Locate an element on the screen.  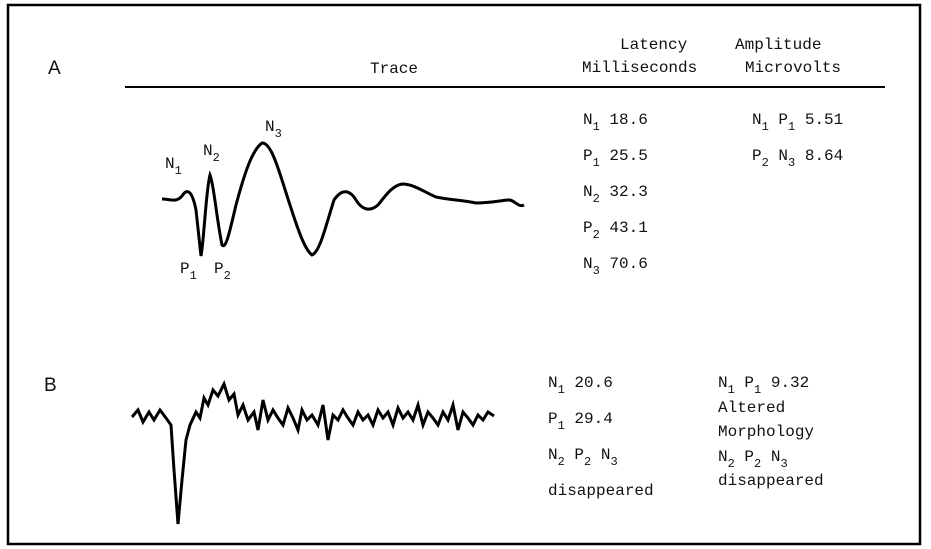
amplitude-header: Microvolts is located at coordinates (793, 68).